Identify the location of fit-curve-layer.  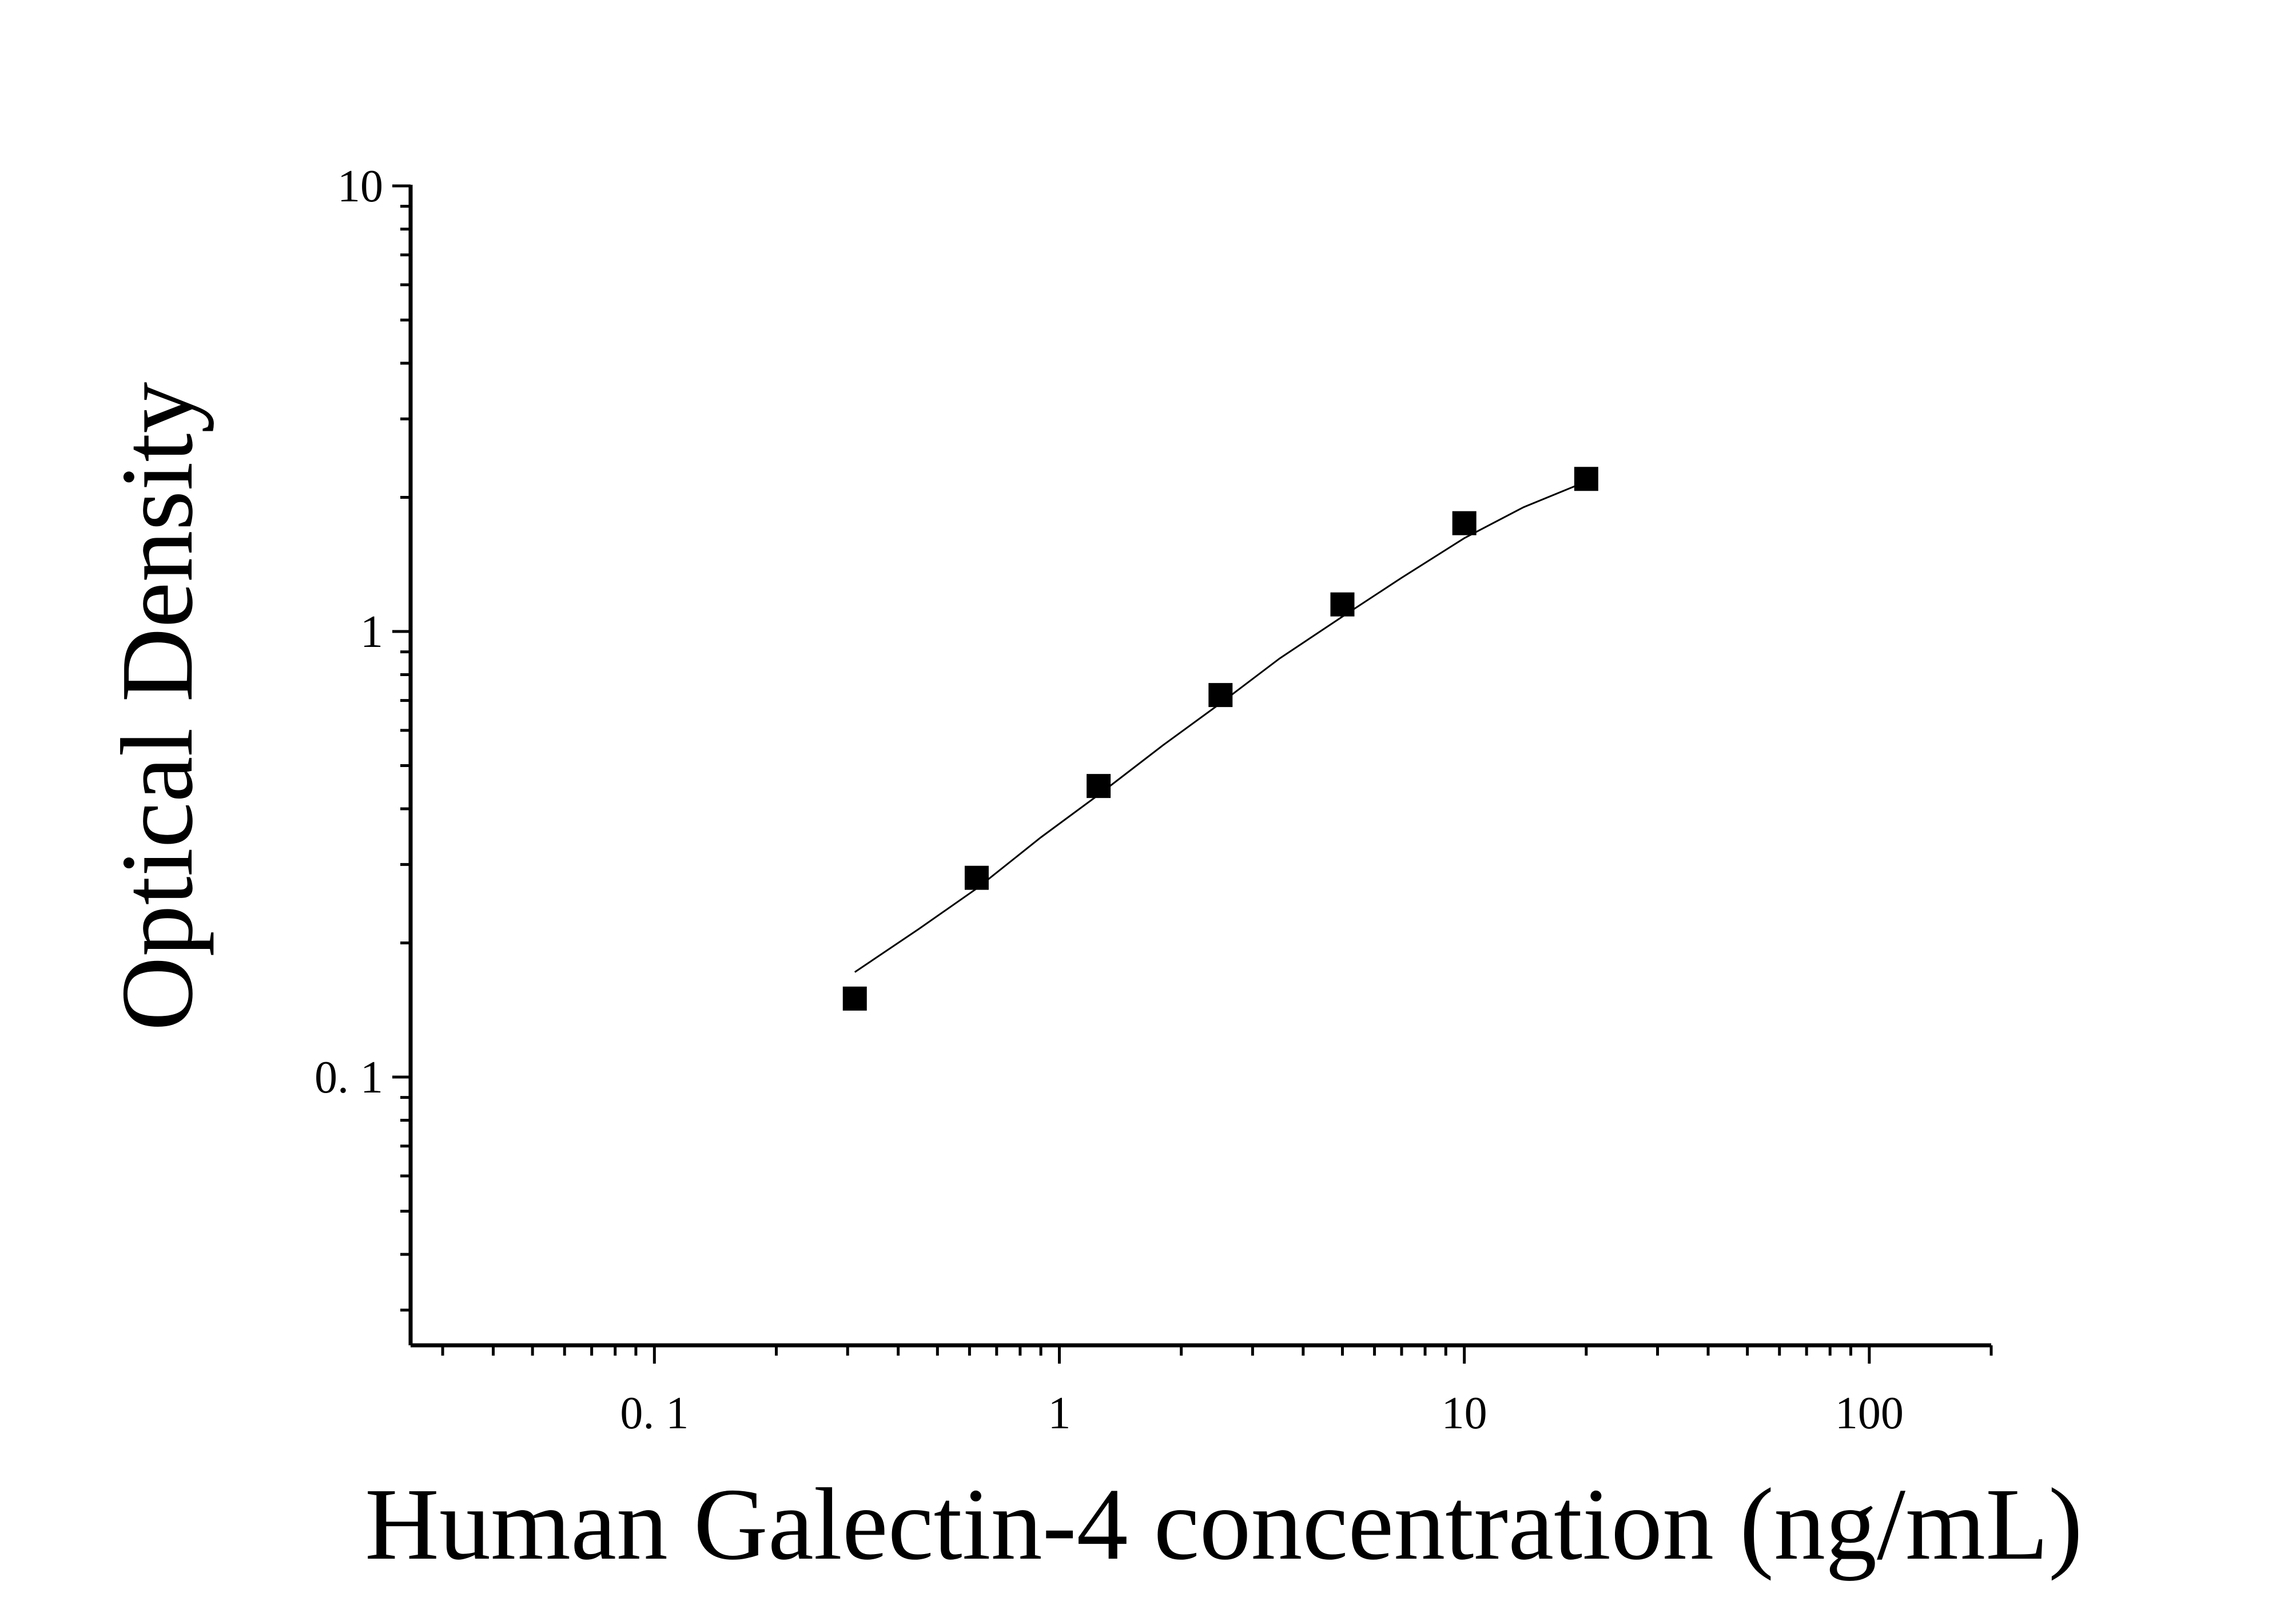
(1221, 726).